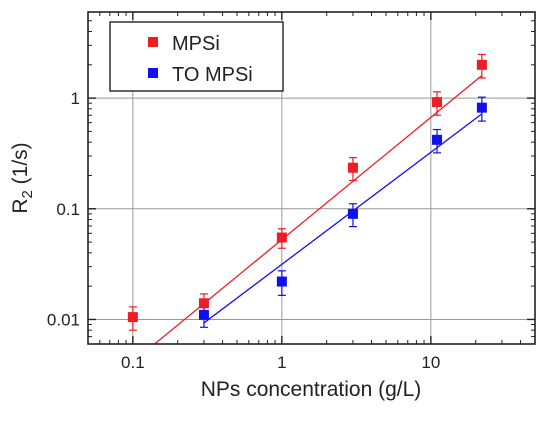 The height and width of the screenshot is (432, 550). What do you see at coordinates (68, 209) in the screenshot?
I see `y-tick-label: 0.1` at bounding box center [68, 209].